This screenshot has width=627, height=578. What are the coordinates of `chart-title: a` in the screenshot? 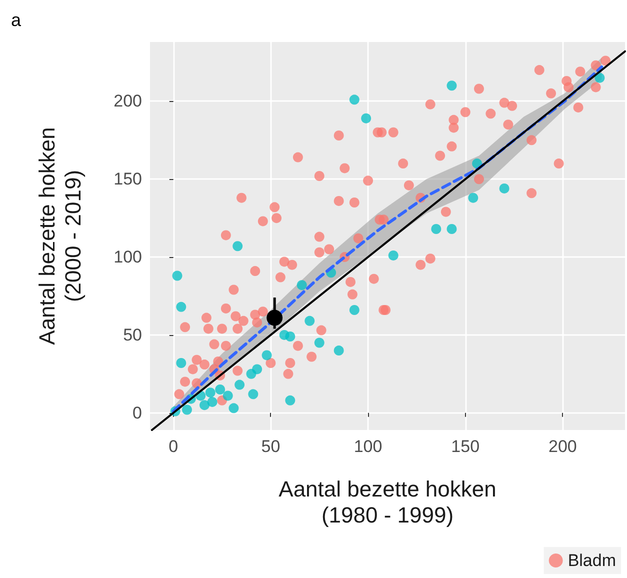 It's located at (16, 20).